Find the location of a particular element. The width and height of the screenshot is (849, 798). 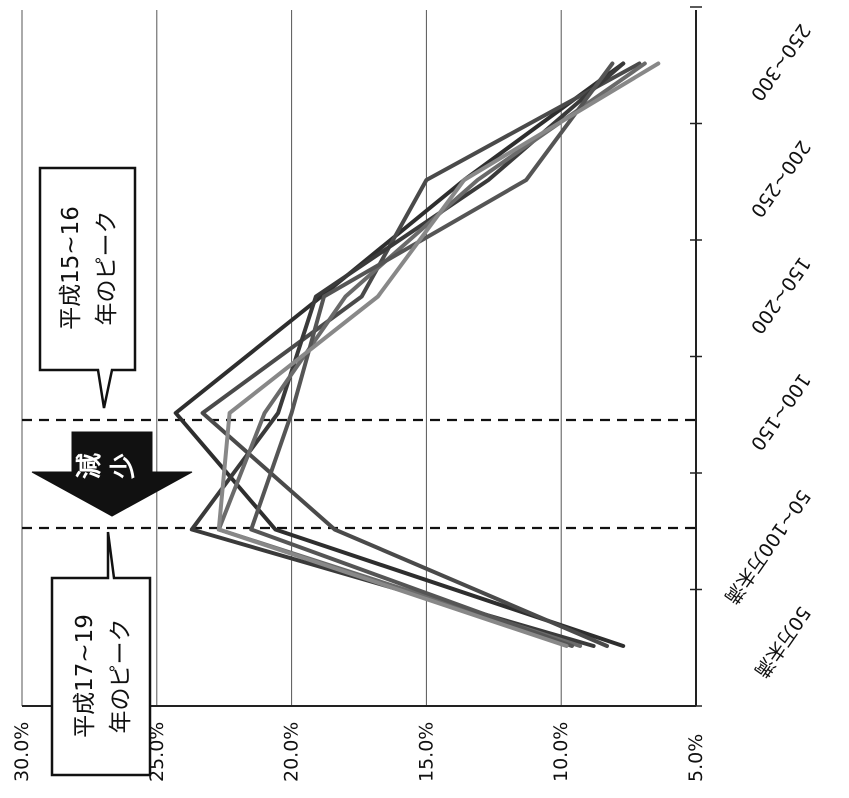

callout-top-text: 平成15~16 is located at coordinates (71, 268).